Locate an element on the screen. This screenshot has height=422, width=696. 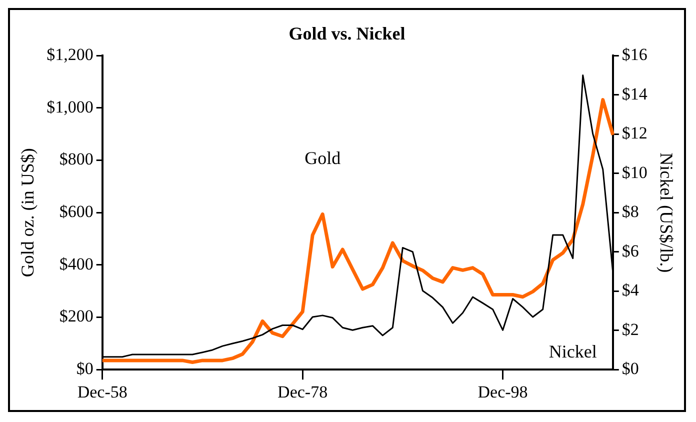
y-axis-title: Gold oz. (in US$) is located at coordinates (28, 213).